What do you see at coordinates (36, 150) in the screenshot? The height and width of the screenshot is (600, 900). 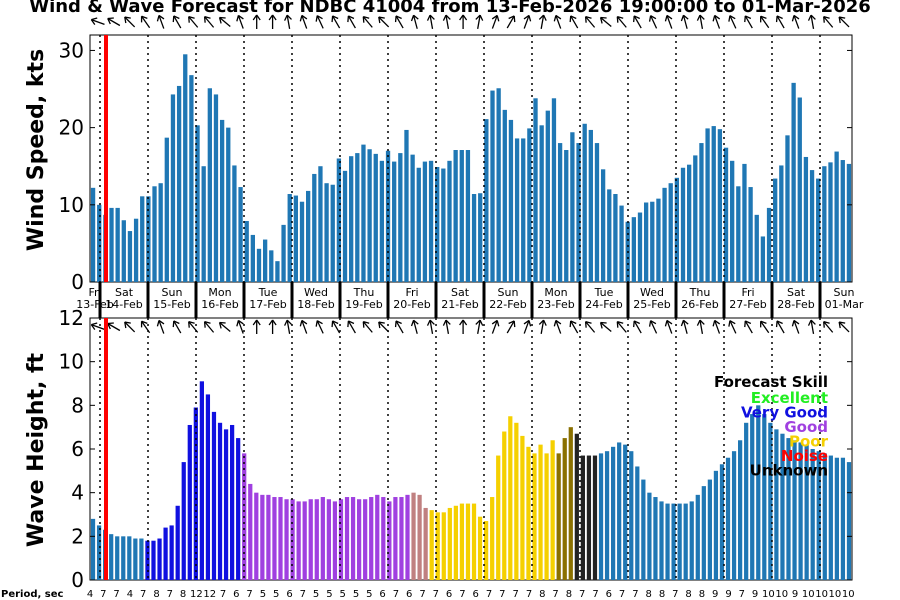 I see `wind-y-axis-label: Wind Speed, kts` at bounding box center [36, 150].